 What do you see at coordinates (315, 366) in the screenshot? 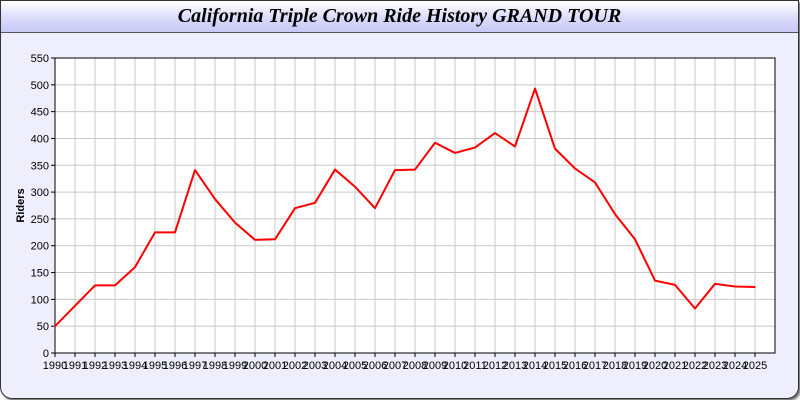
I see `x-tick-label: 2003` at bounding box center [315, 366].